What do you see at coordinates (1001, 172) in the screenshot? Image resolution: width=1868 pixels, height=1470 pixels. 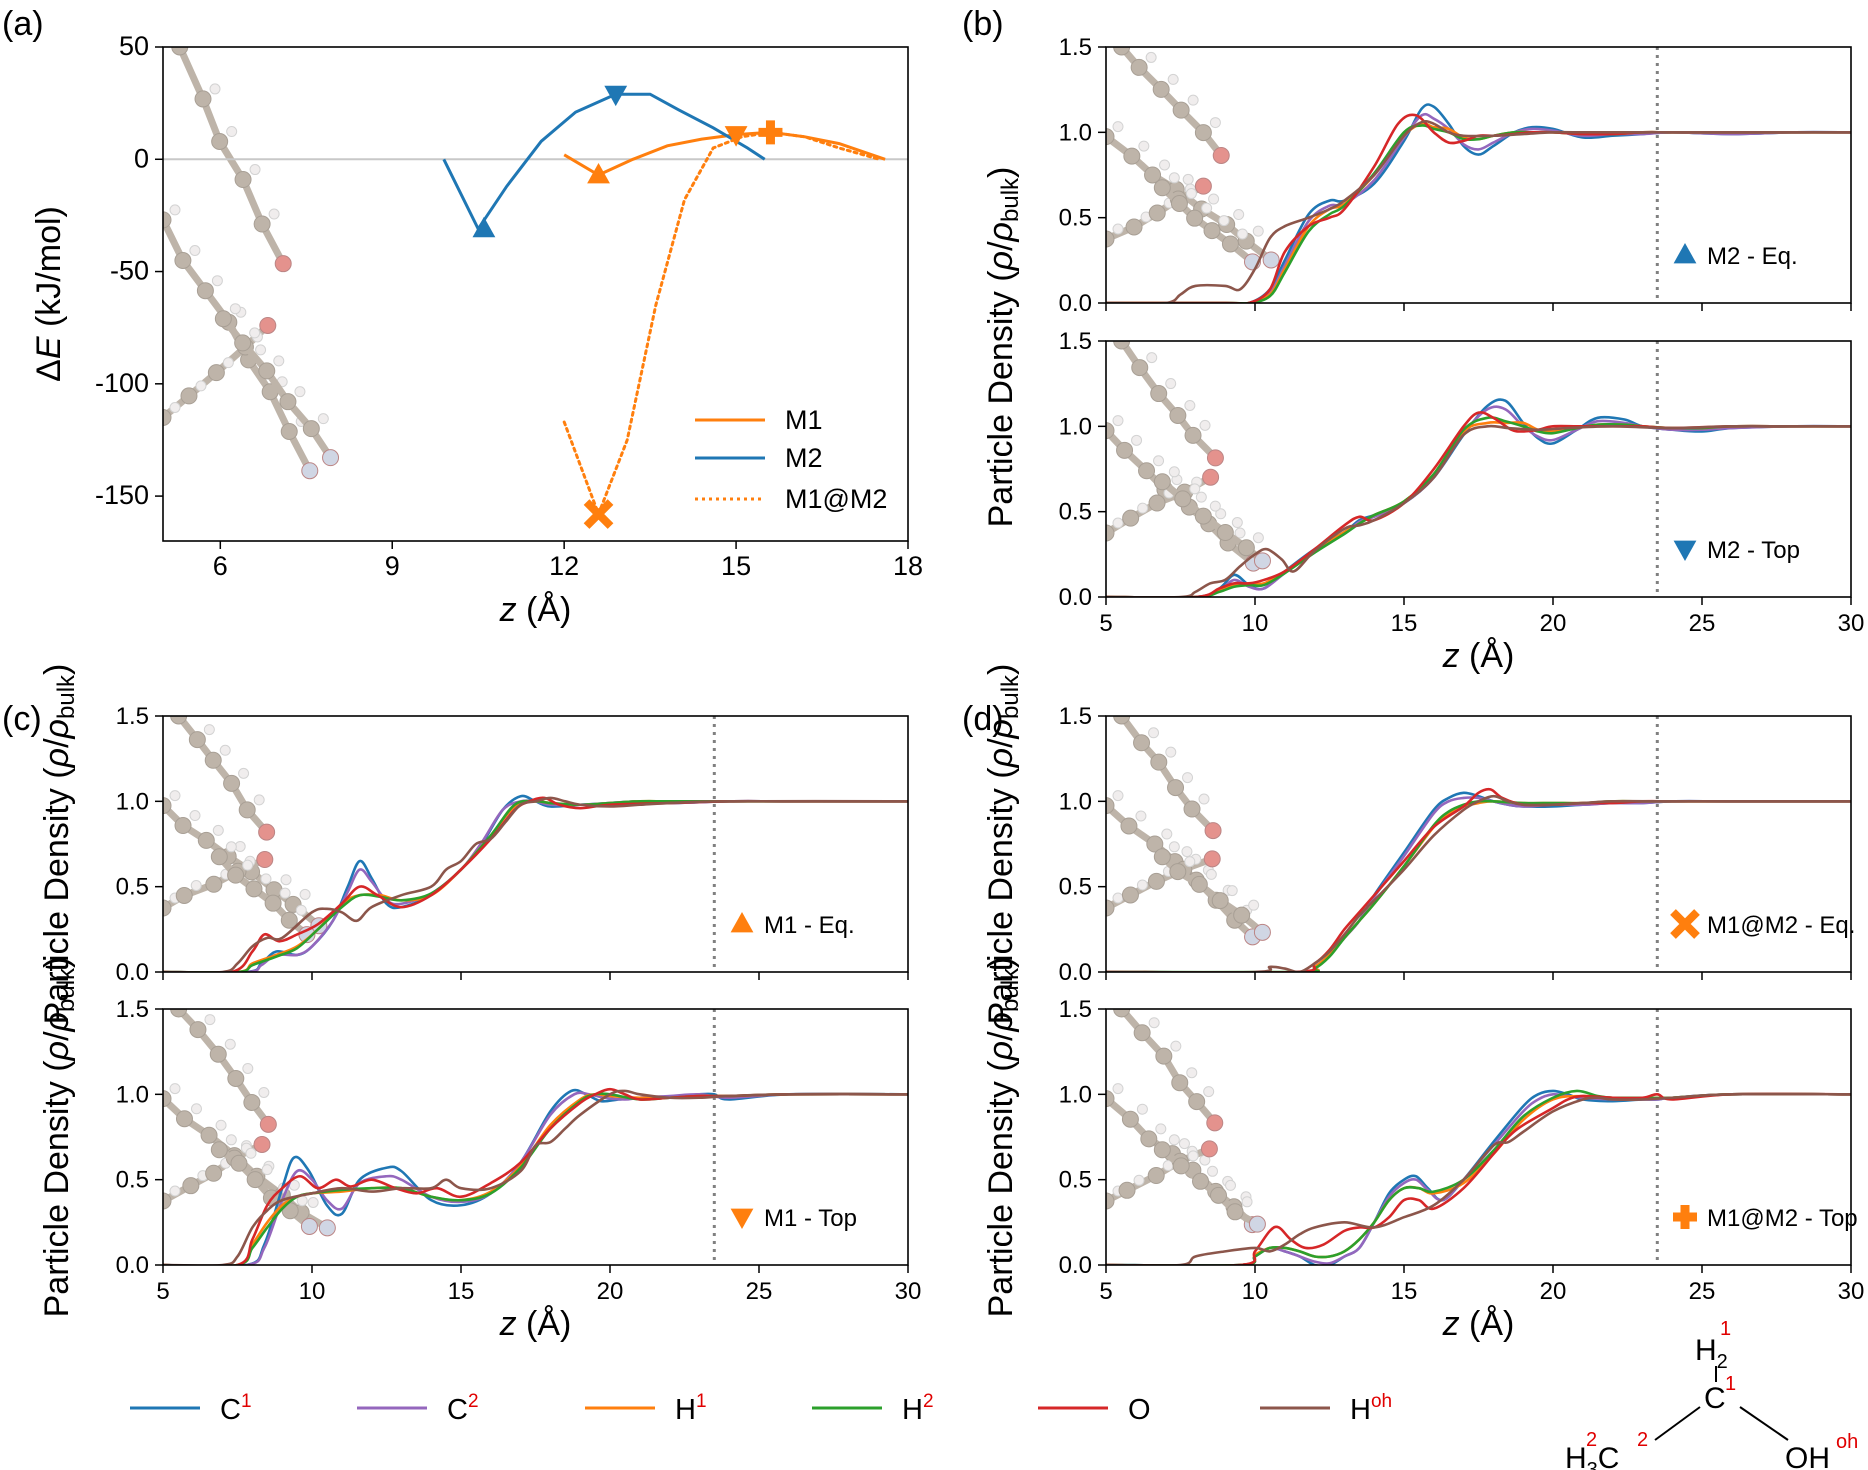 I see `y-label-close: )` at bounding box center [1001, 172].